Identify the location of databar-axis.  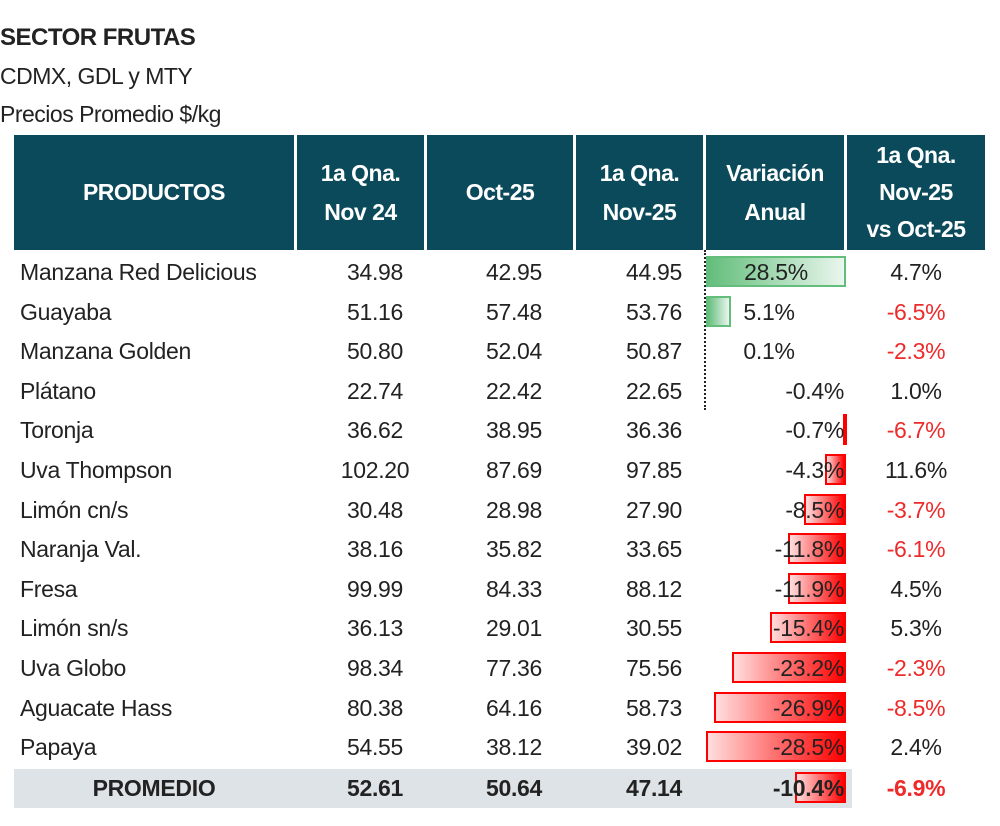
(705, 330).